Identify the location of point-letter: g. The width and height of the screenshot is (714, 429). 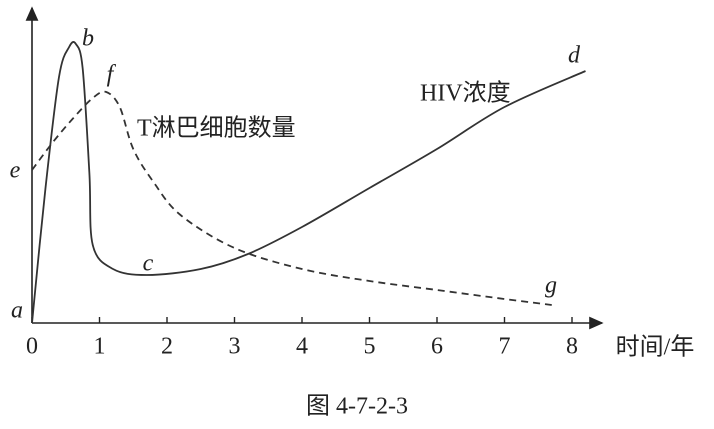
(551, 286).